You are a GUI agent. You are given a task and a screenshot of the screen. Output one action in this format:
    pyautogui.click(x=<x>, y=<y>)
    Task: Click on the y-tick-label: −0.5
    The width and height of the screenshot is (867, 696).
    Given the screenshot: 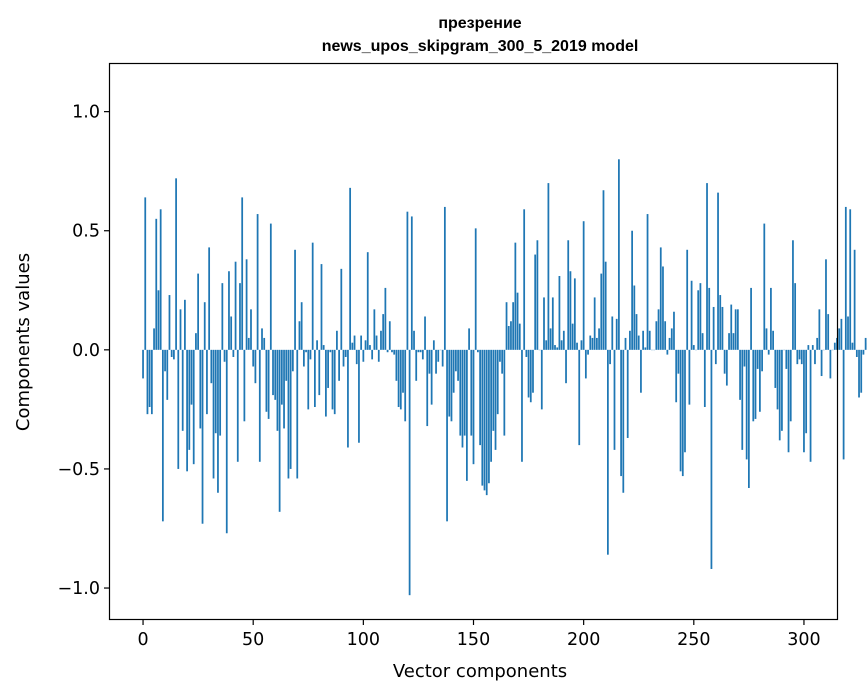 What is the action you would take?
    pyautogui.click(x=79, y=470)
    